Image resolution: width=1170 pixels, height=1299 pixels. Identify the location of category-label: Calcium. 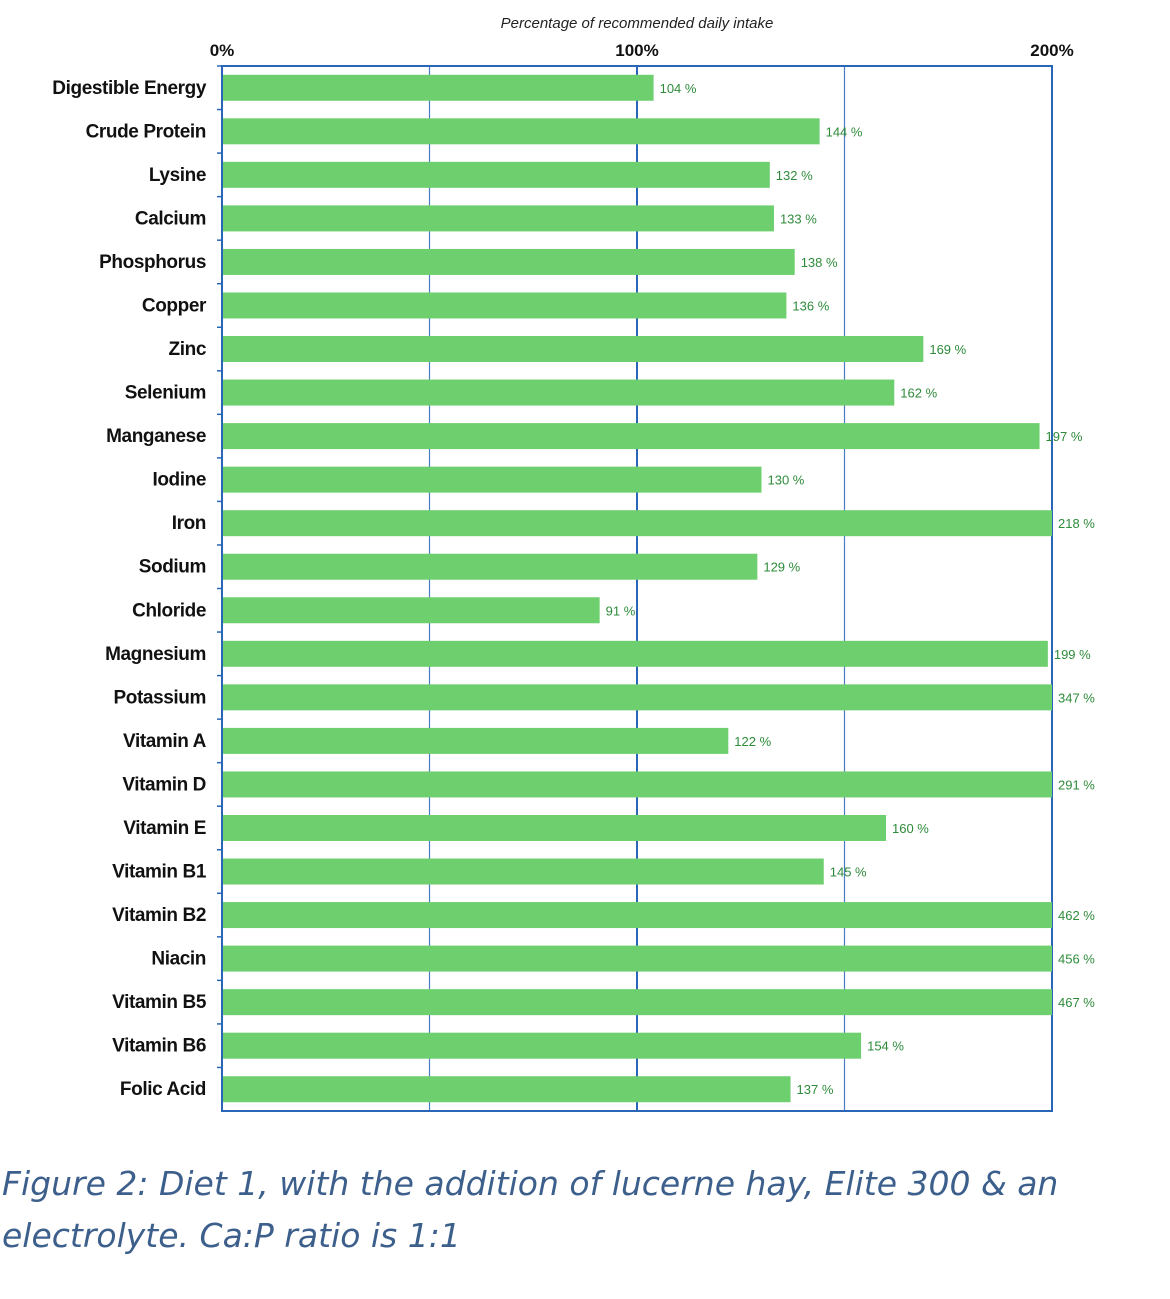
(170, 218).